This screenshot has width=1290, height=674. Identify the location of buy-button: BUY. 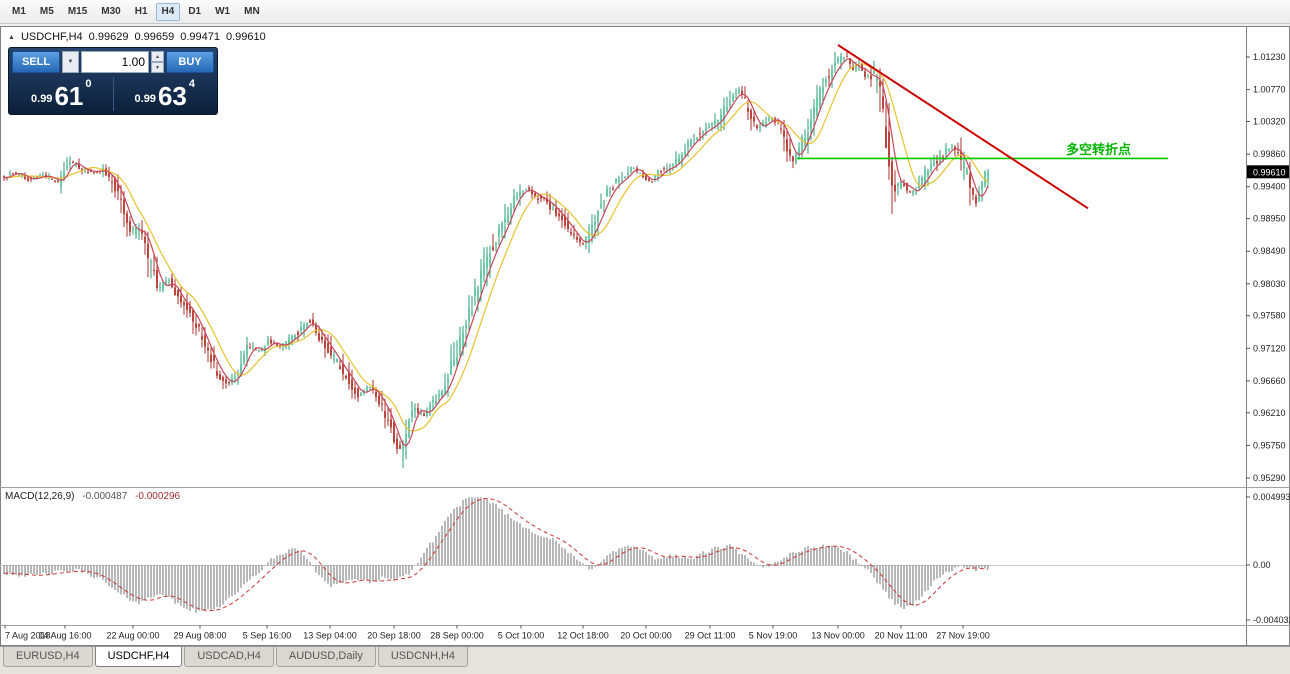
(190, 62).